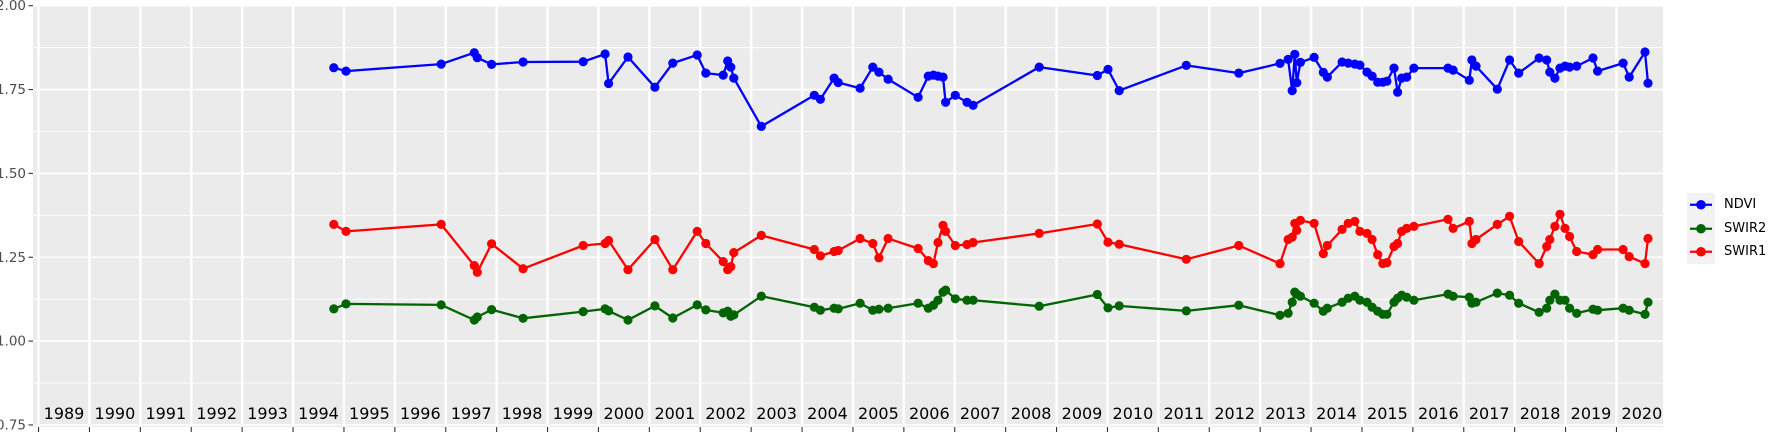 This screenshot has width=1773, height=442. I want to click on series-line-swir1, so click(991, 243).